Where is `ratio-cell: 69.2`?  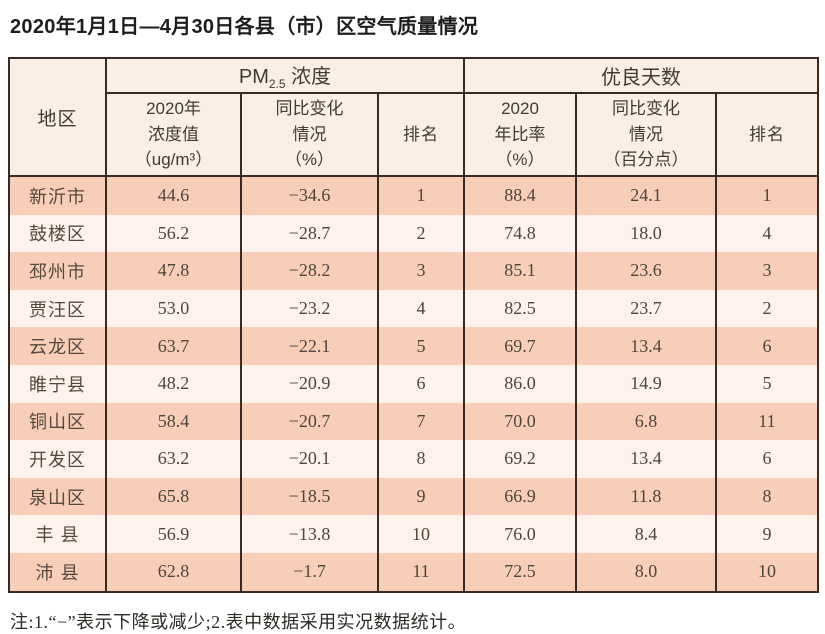
ratio-cell: 69.2 is located at coordinates (520, 459).